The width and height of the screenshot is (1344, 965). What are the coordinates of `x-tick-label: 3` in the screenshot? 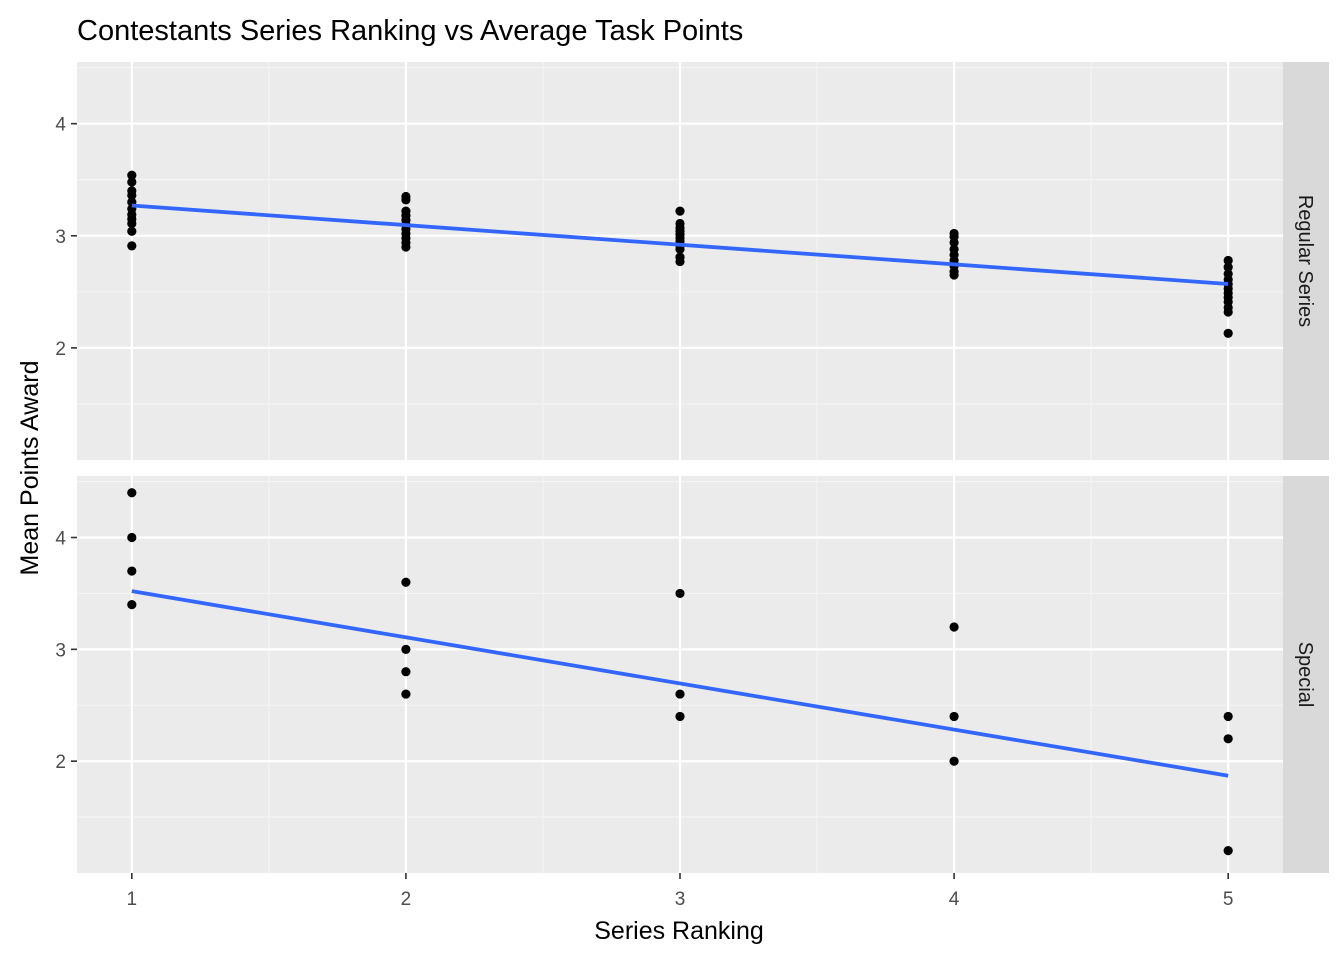 It's located at (680, 899).